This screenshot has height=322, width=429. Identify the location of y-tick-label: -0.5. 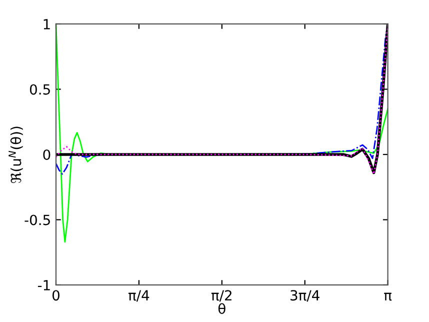
(37, 220).